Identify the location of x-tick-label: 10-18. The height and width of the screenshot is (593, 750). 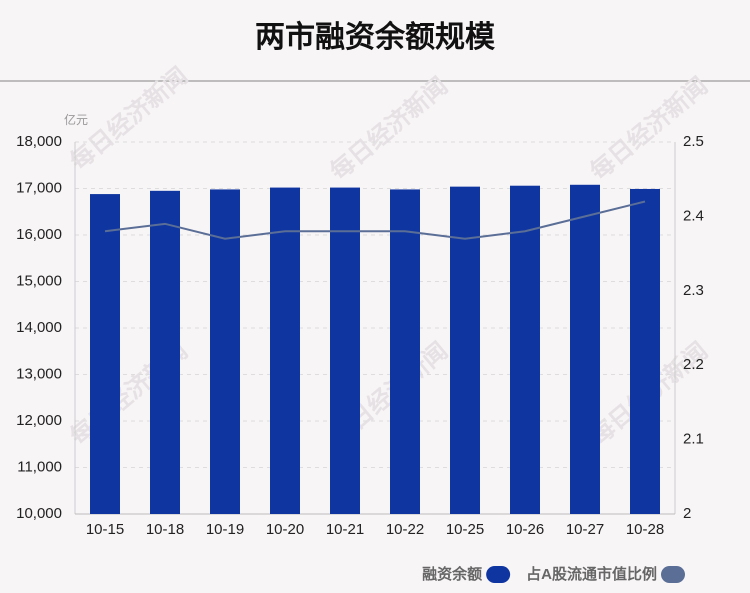
(165, 529).